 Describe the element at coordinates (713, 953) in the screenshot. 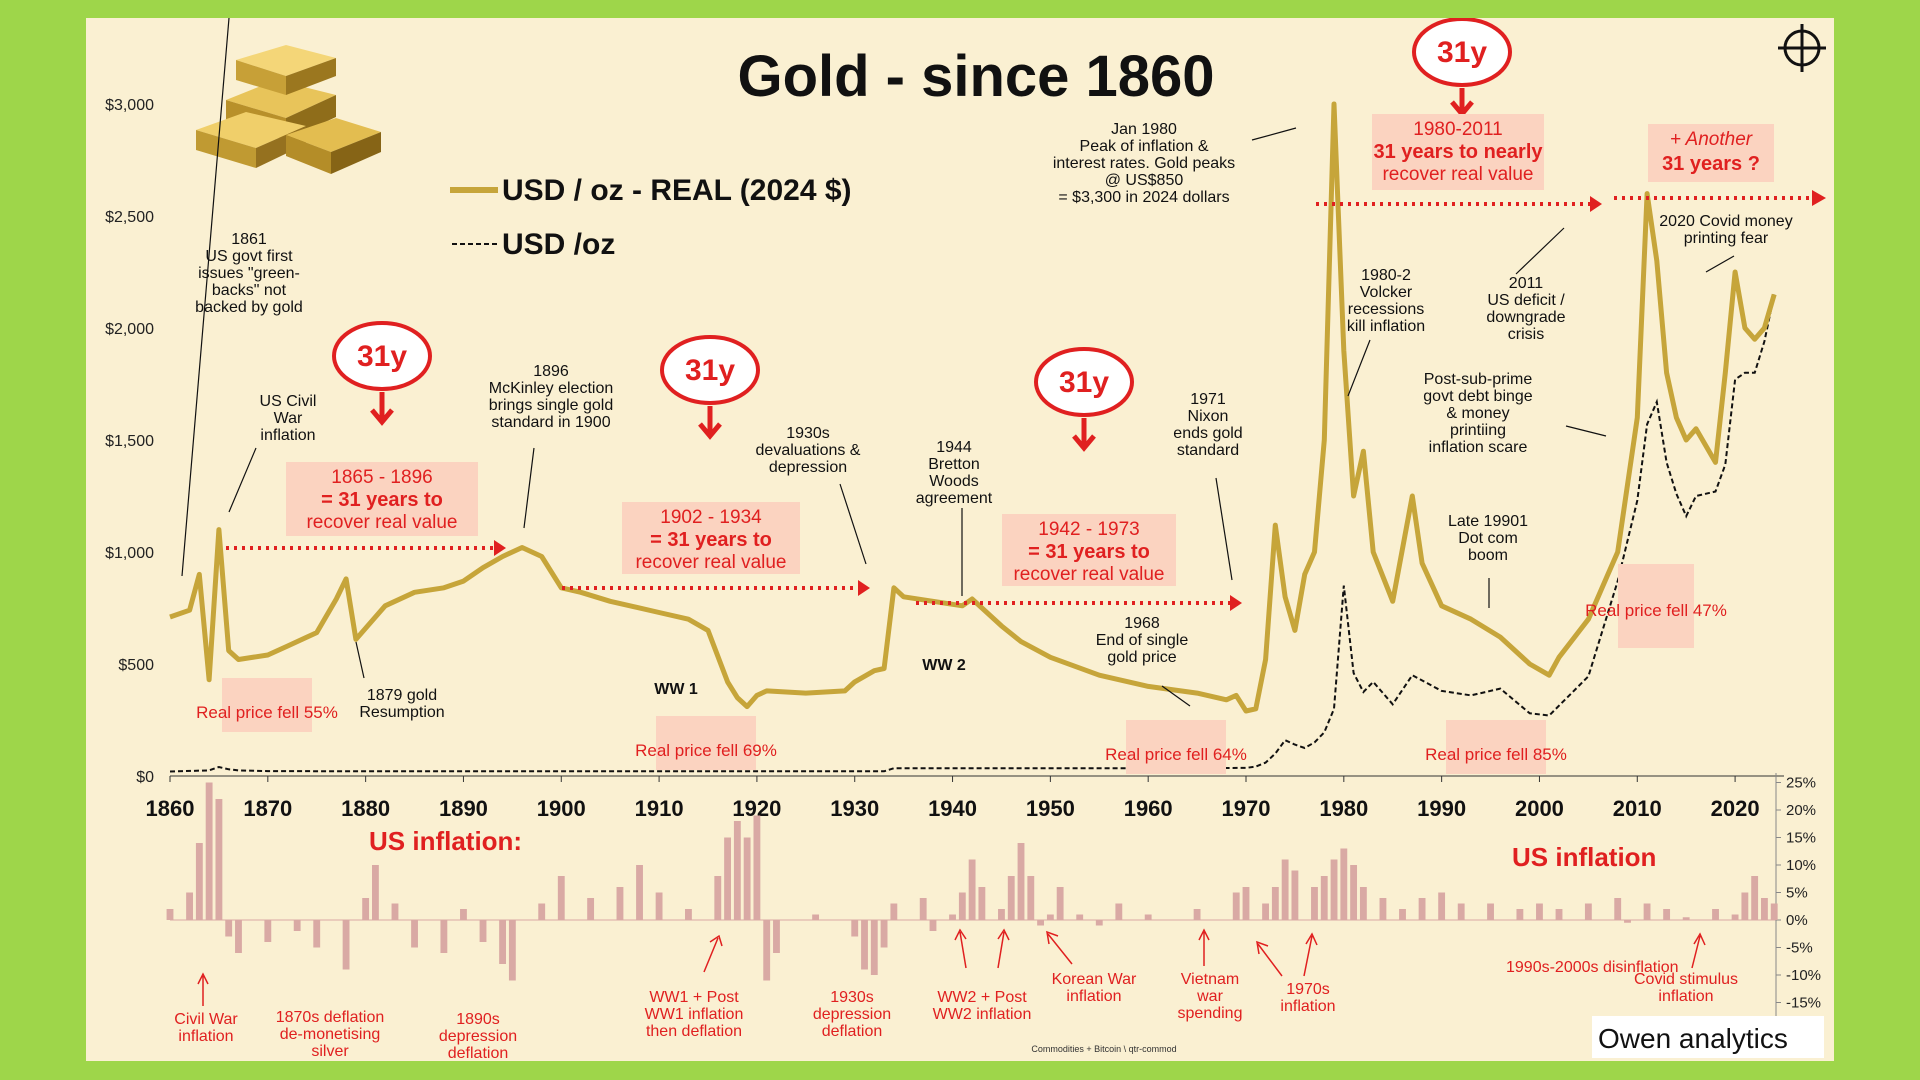

I see `infl-arrow-ww1` at that location.